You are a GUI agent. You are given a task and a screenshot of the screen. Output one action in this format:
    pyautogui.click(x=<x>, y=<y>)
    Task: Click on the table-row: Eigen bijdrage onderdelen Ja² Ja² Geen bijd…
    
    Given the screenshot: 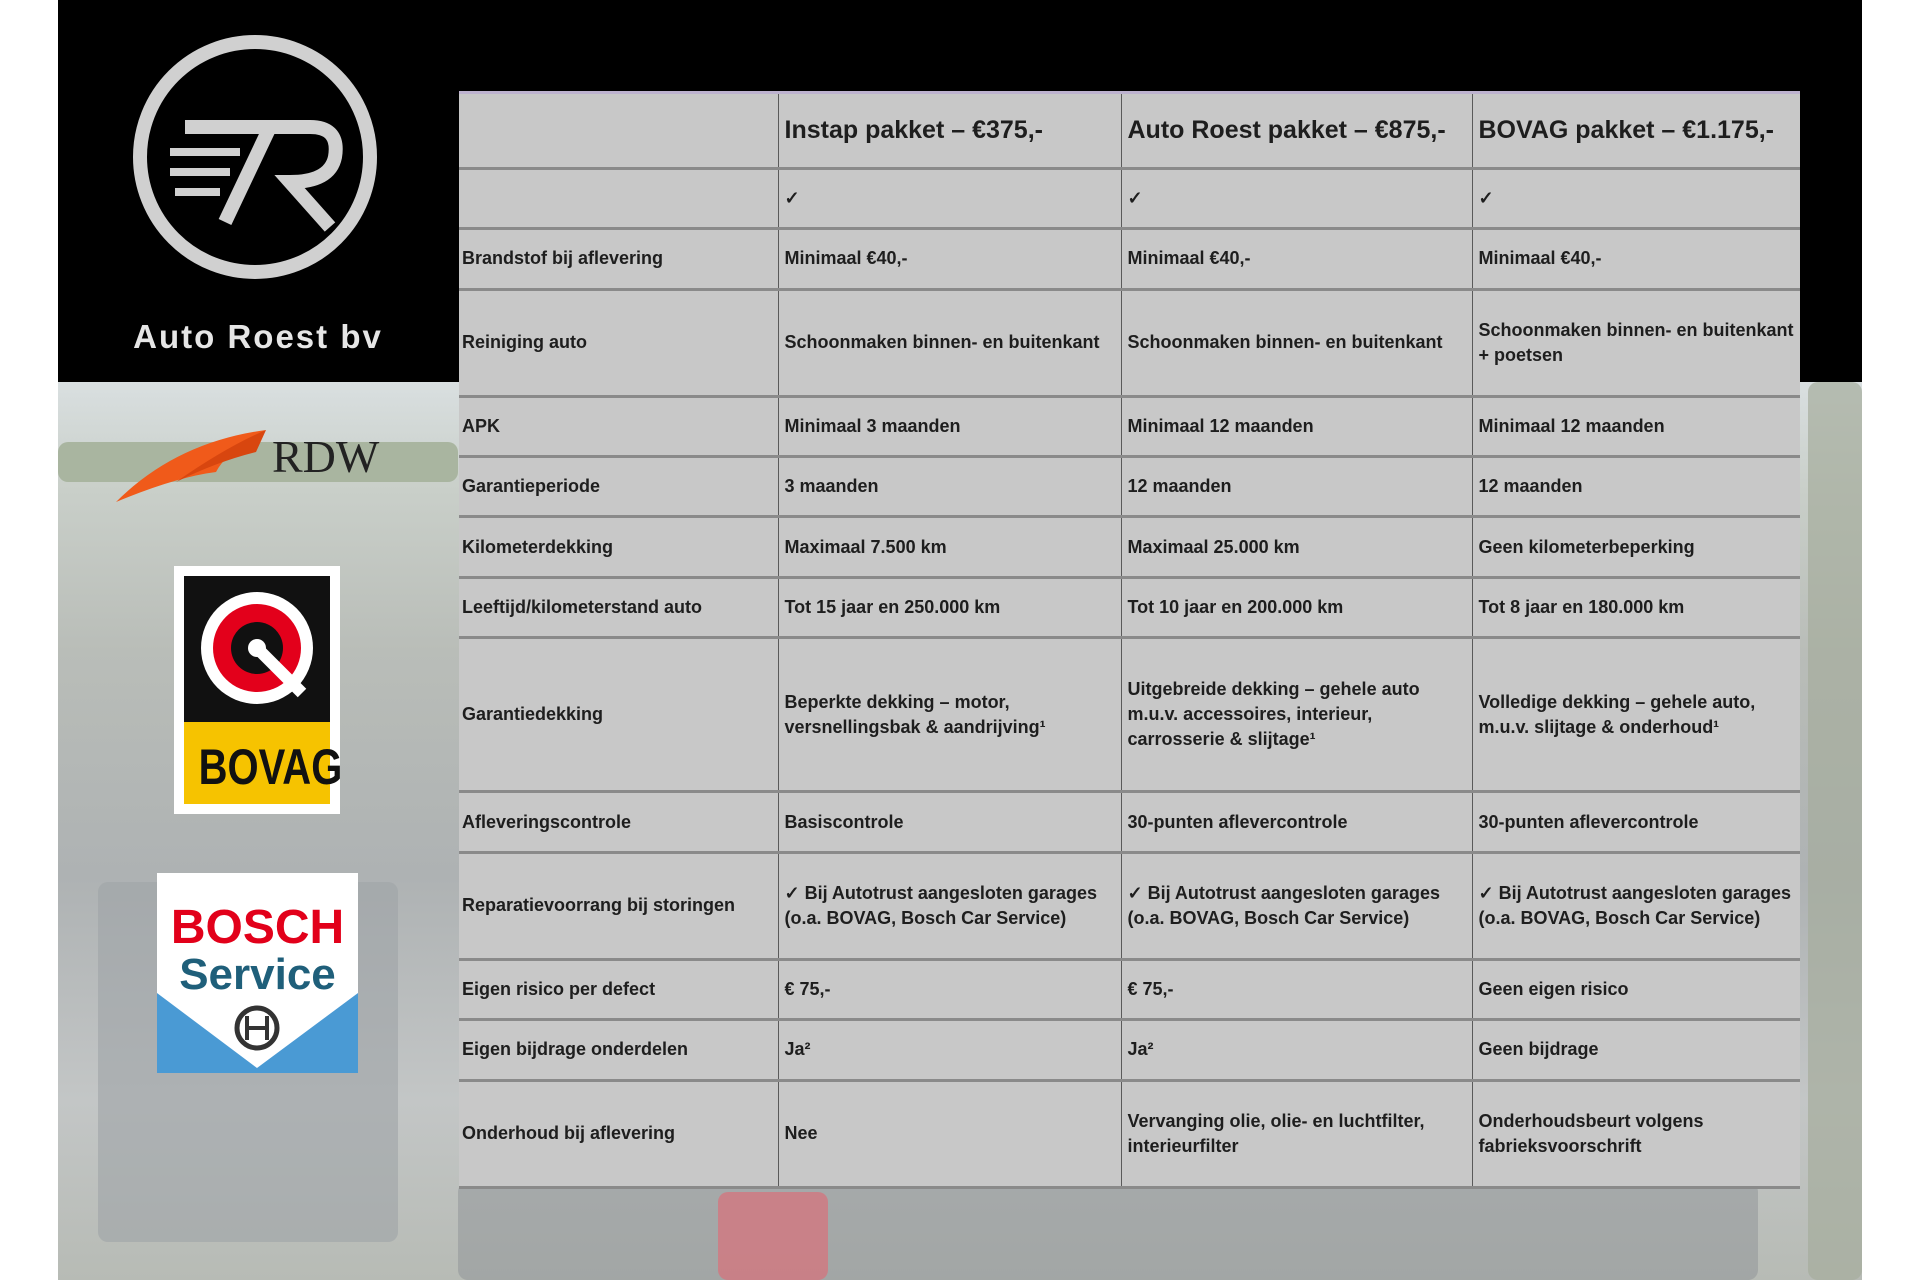 What is the action you would take?
    pyautogui.click(x=1129, y=1050)
    